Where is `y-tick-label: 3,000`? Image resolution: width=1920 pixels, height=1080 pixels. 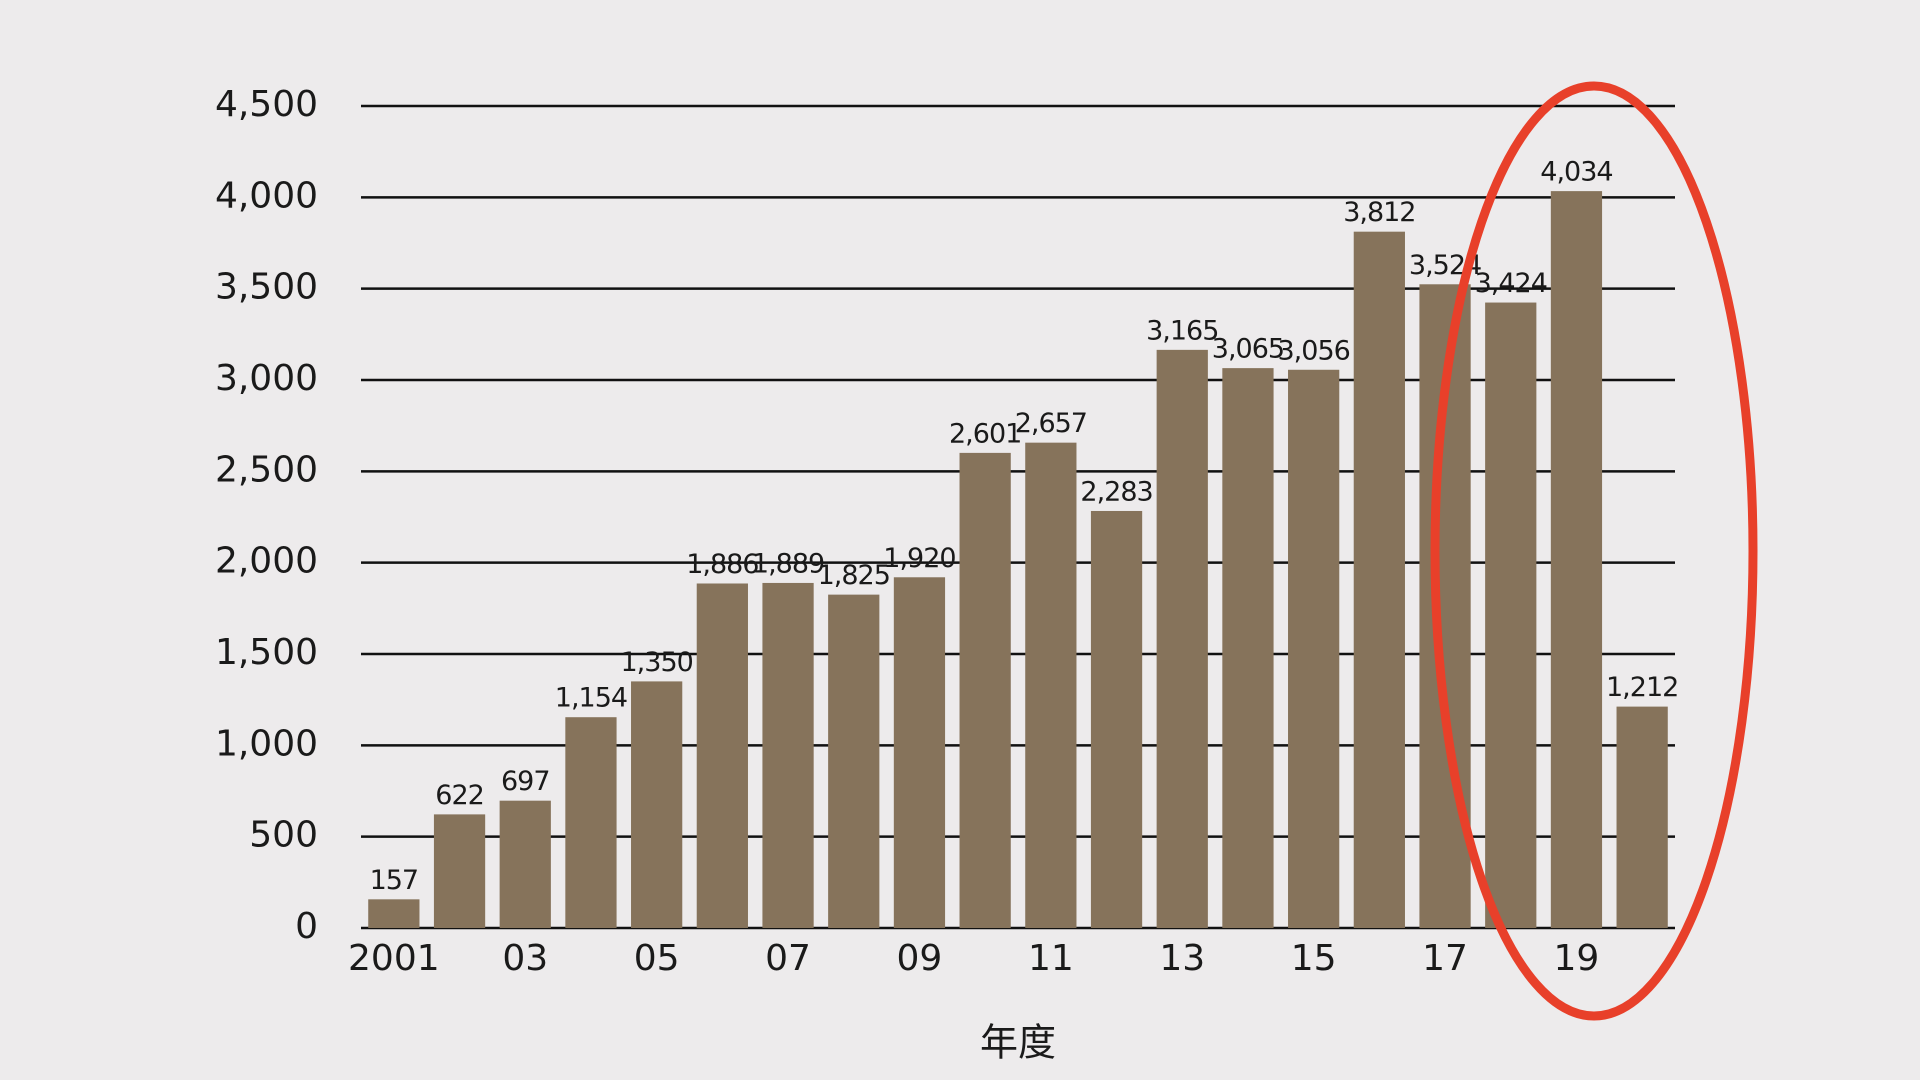
y-tick-label: 3,000 is located at coordinates (266, 378).